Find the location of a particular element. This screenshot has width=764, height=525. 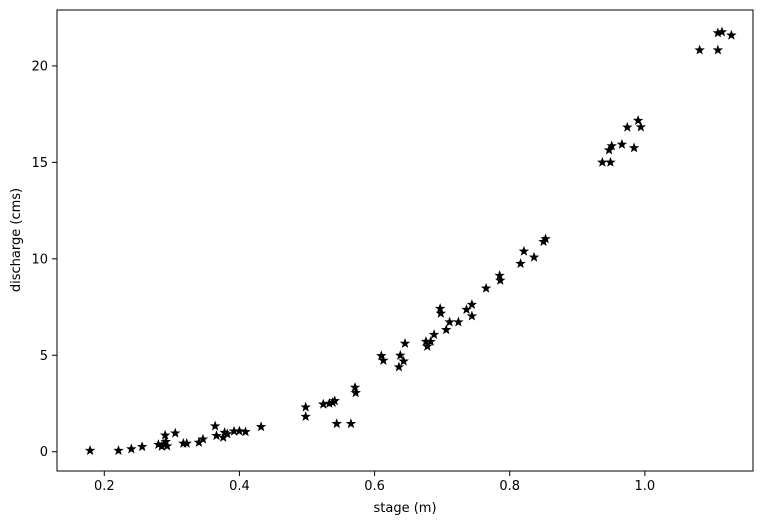

x-tick-label: 0.6 is located at coordinates (374, 486).